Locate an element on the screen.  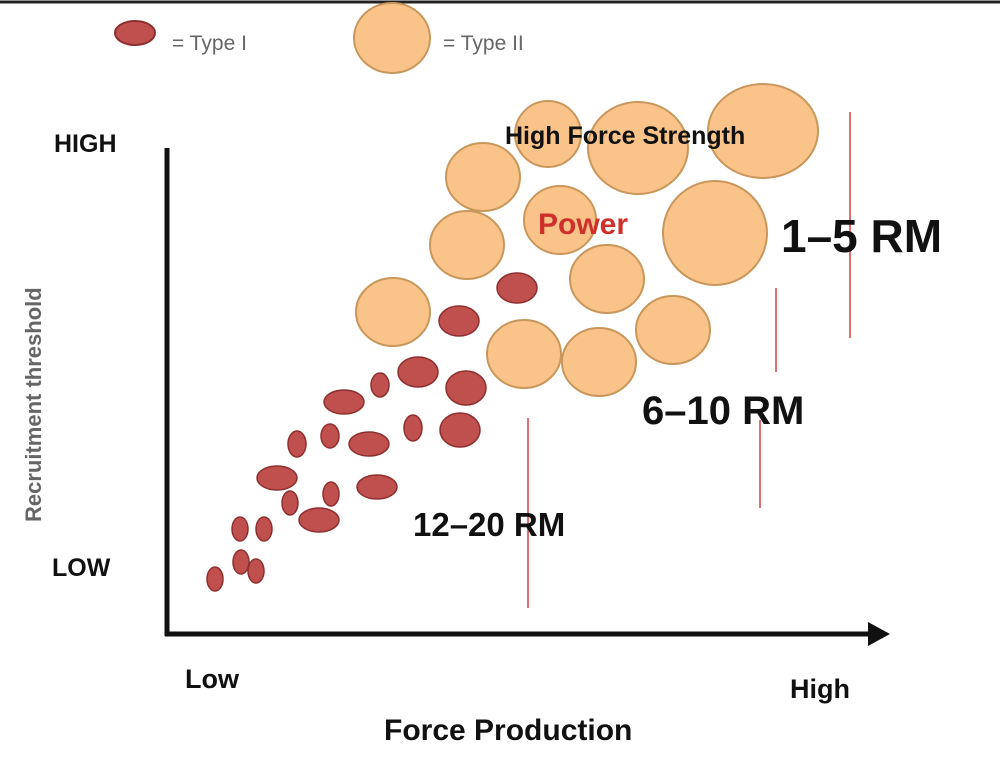
x-axis-title: Force Production is located at coordinates (508, 730).